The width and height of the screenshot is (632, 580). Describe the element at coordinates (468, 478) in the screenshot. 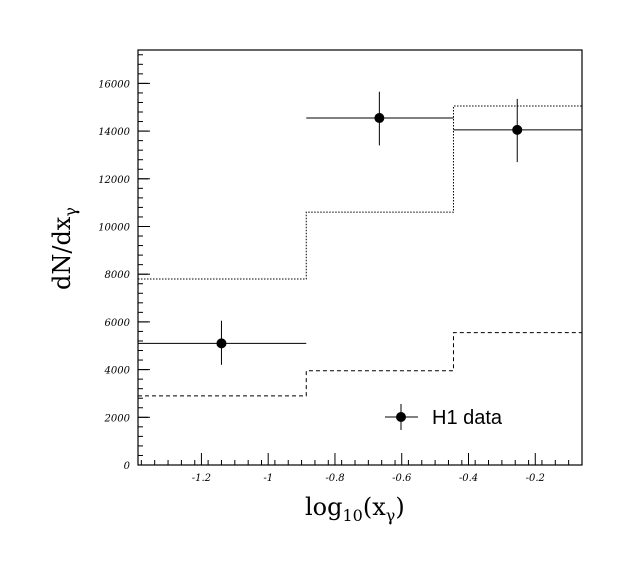

I see `x-tick-label: -0.4` at that location.